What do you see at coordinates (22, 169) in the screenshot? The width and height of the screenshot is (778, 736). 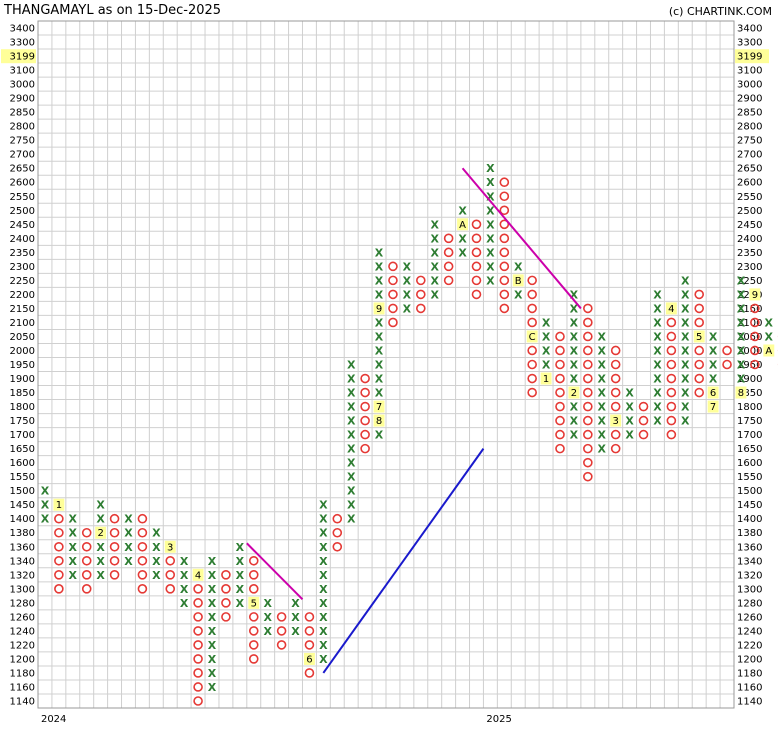 I see `y-tick-left: 2650` at bounding box center [22, 169].